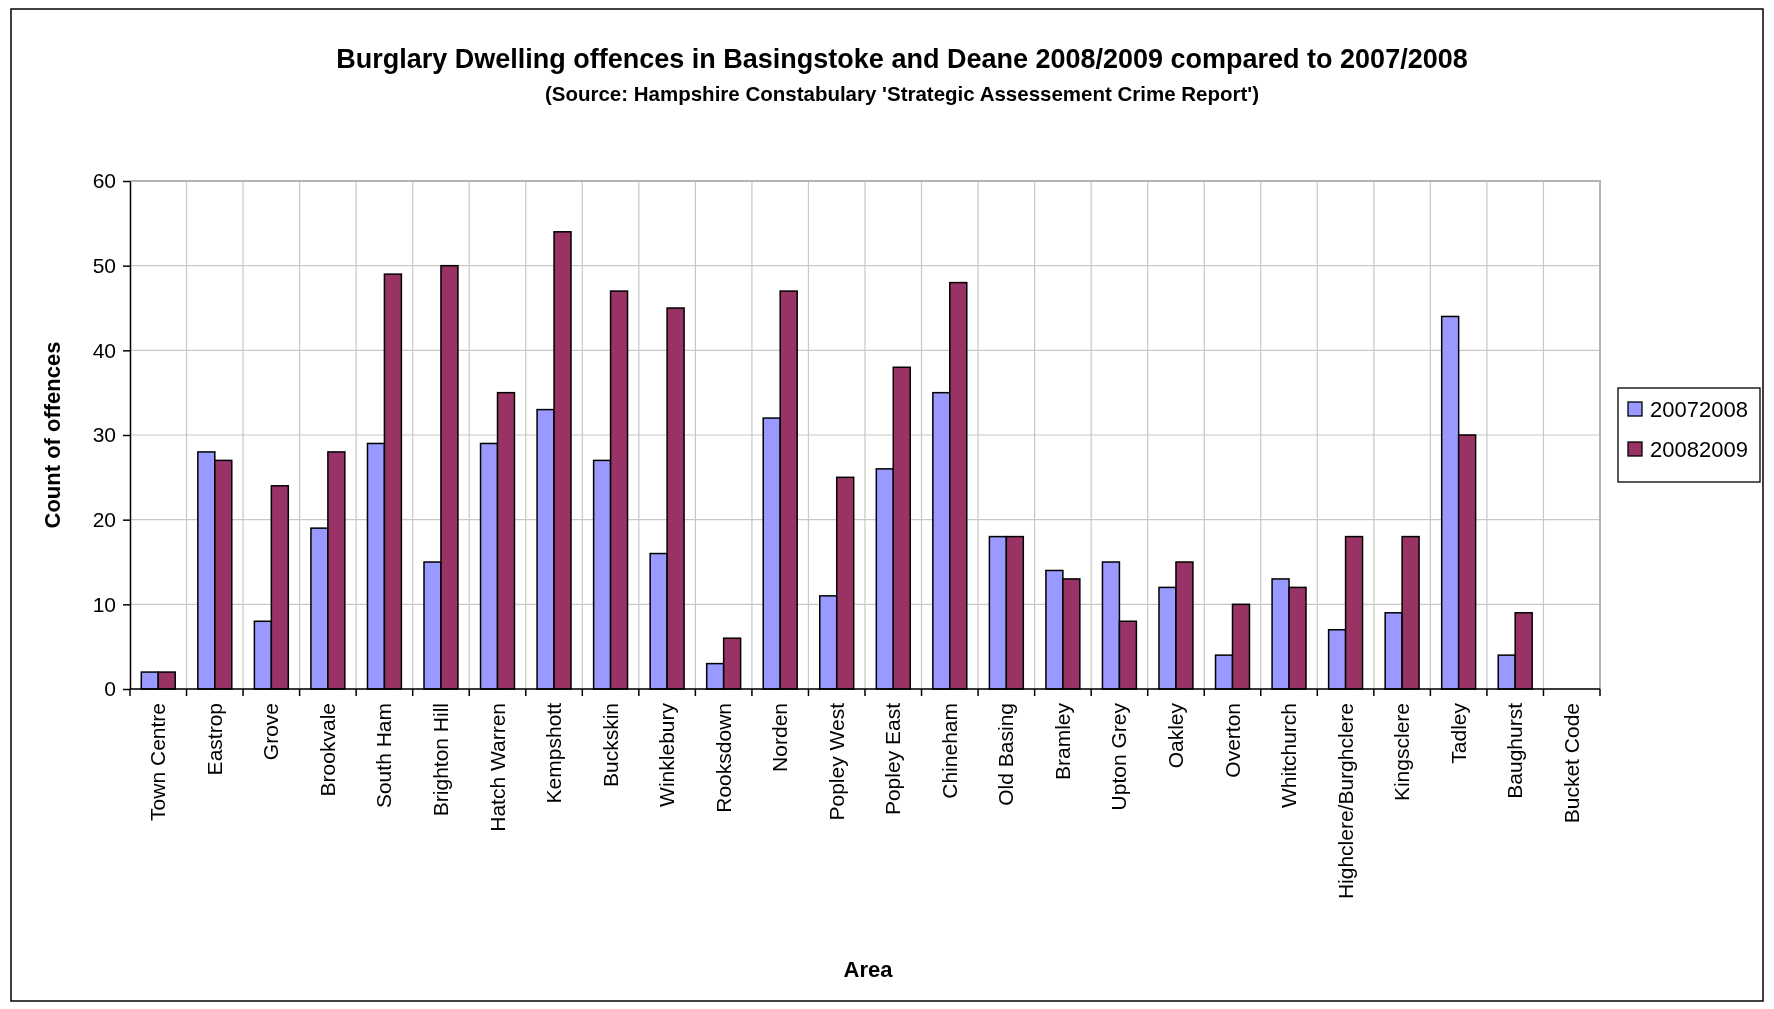 Image resolution: width=1774 pixels, height=1009 pixels. I want to click on x-tick-label: Kingsclere, so click(1402, 752).